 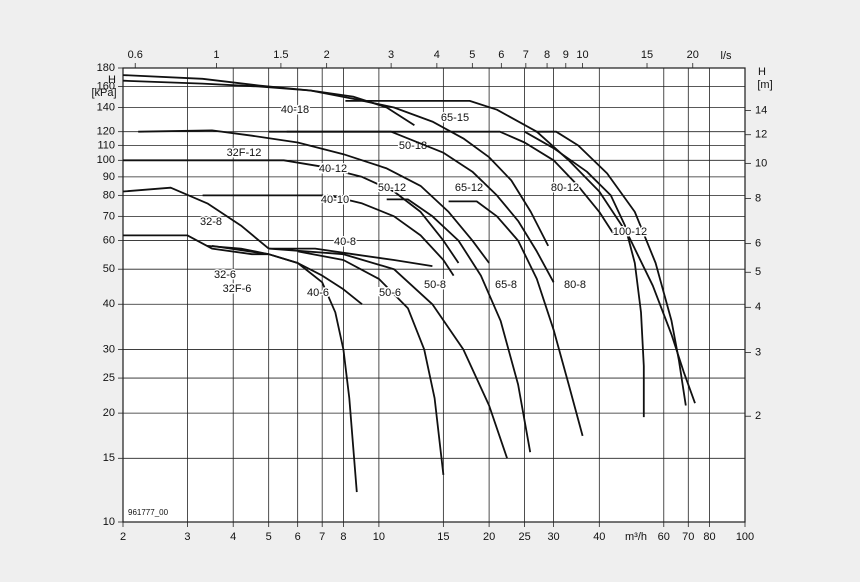 I want to click on x2-tick-label: 6, so click(x=501, y=55).